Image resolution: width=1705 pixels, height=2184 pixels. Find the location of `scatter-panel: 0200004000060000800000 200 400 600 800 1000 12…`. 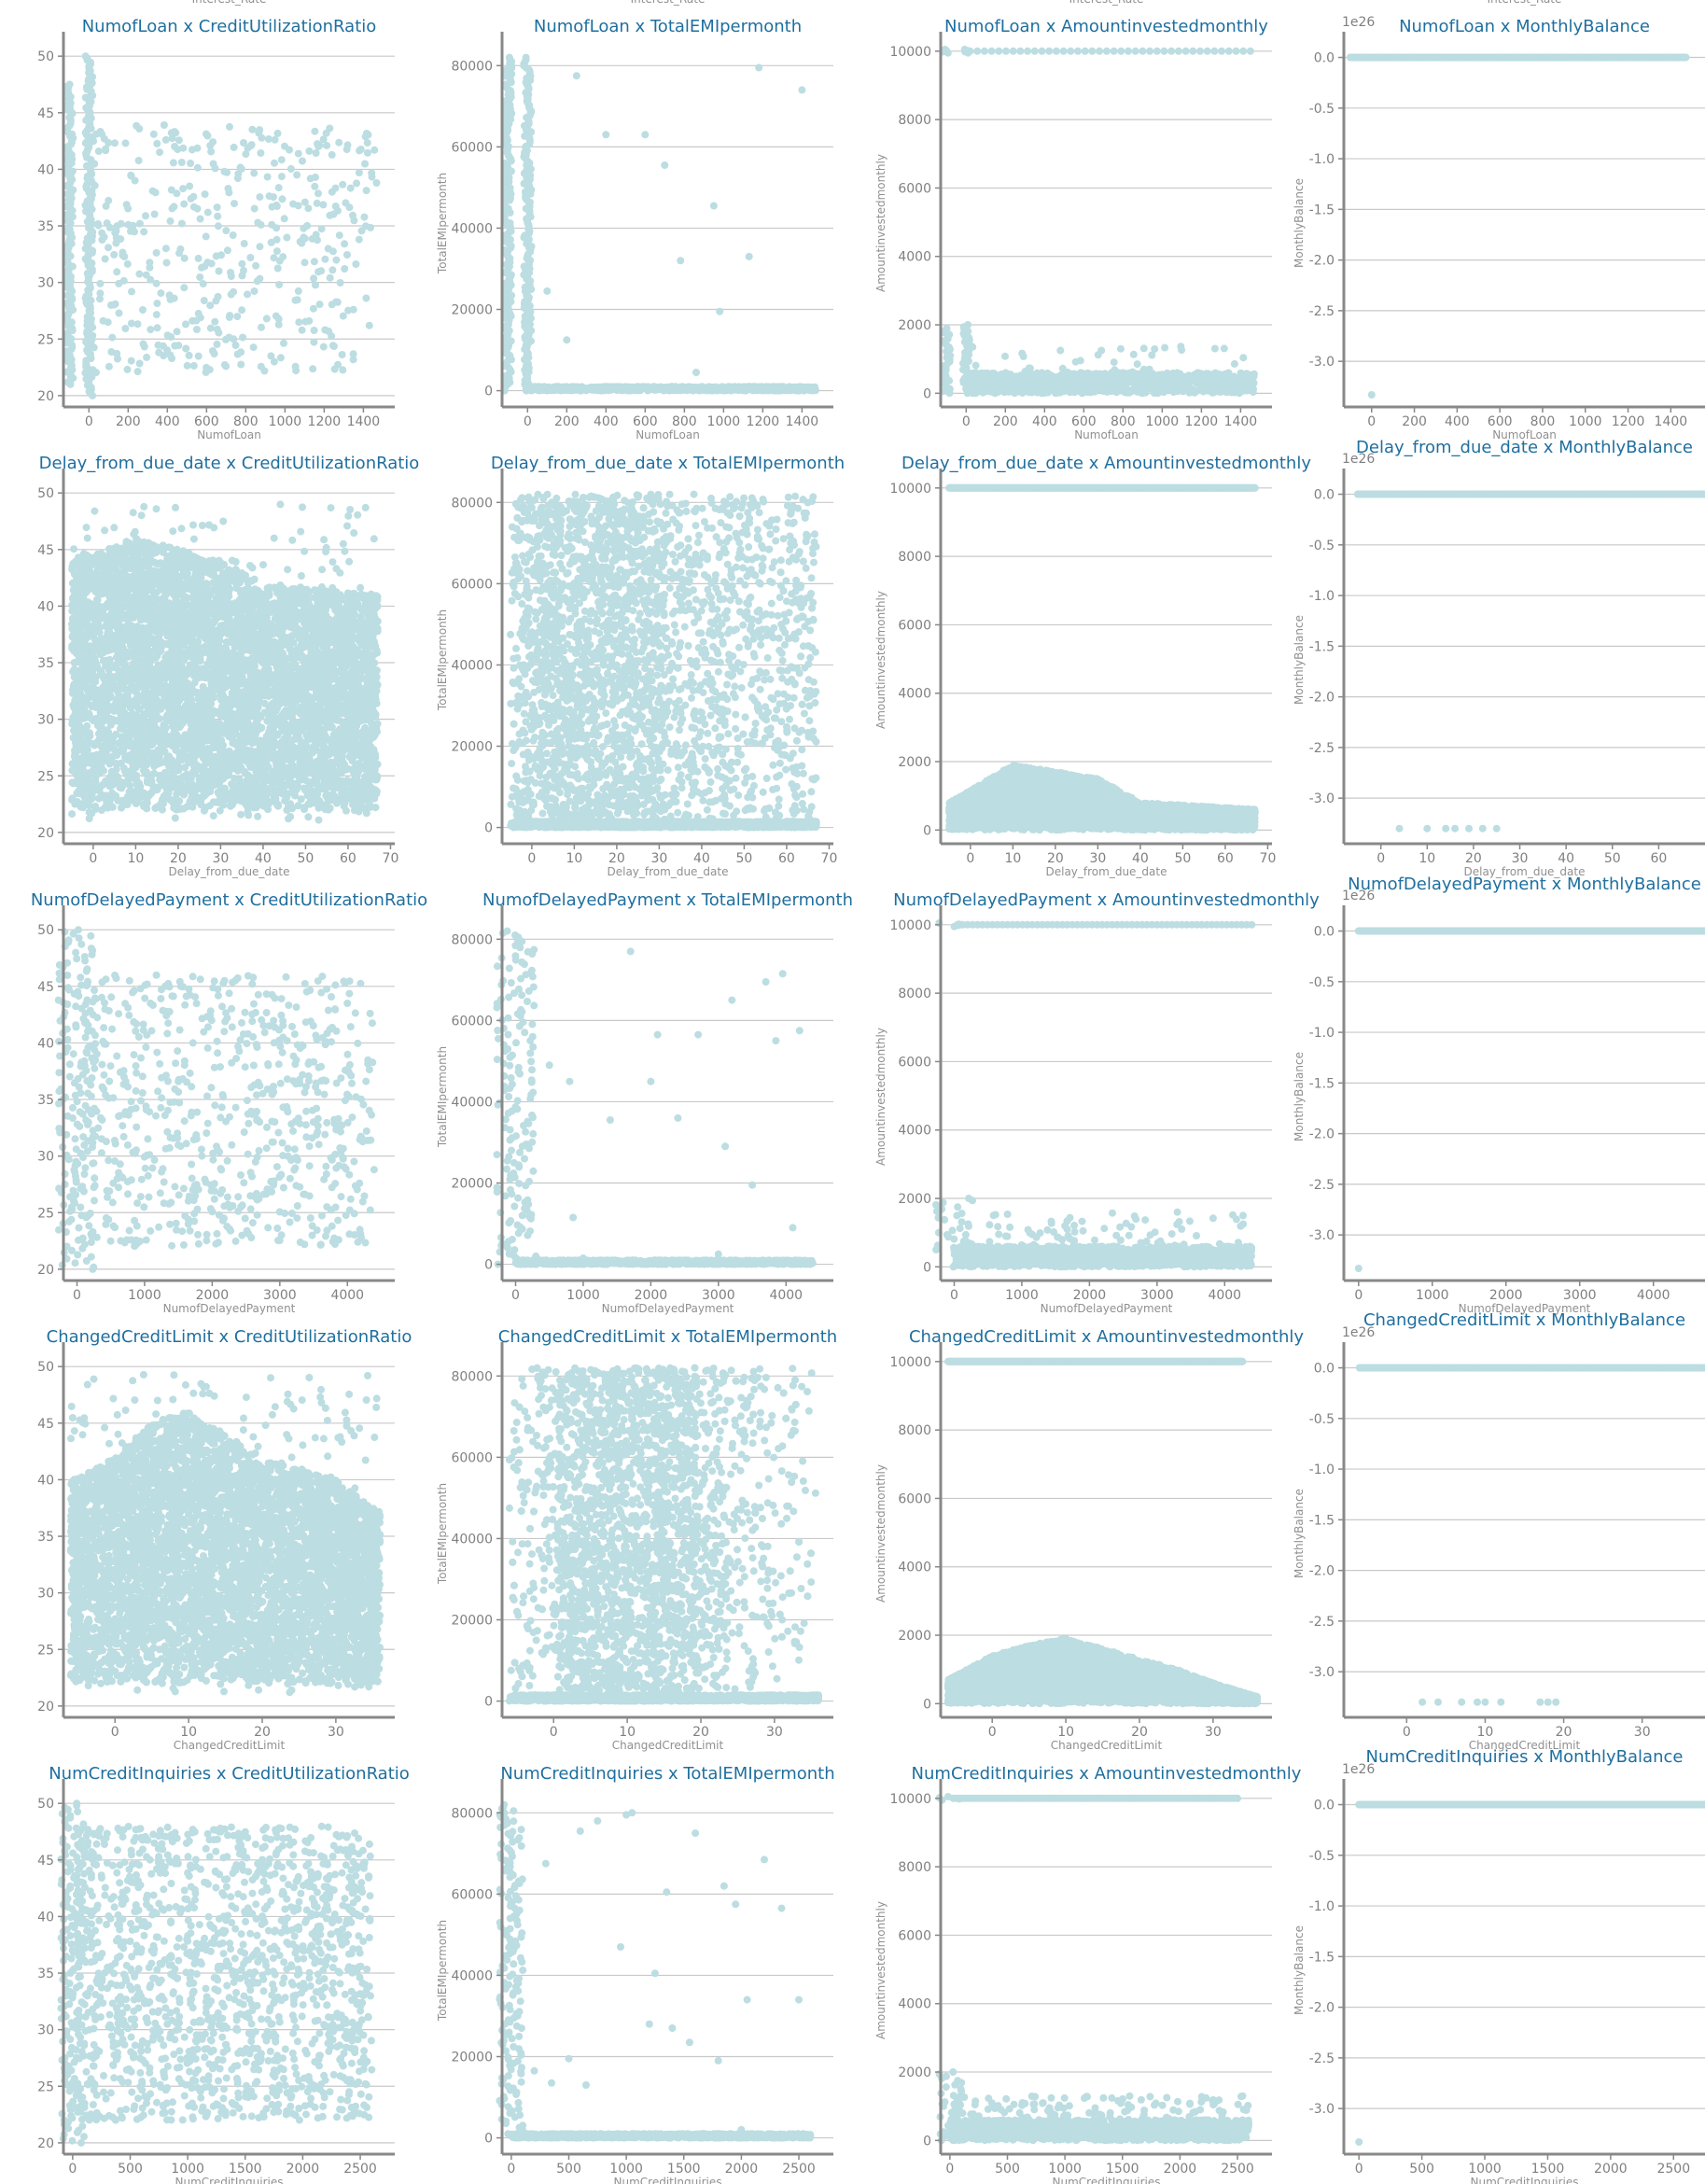

scatter-panel: 0200004000060000800000 200 400 600 800 1000 12… is located at coordinates (634, 229).